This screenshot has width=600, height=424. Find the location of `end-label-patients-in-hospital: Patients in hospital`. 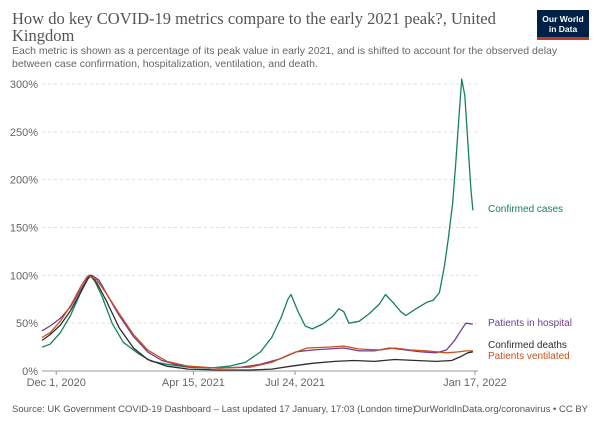

end-label-patients-in-hospital: Patients in hospital is located at coordinates (530, 323).